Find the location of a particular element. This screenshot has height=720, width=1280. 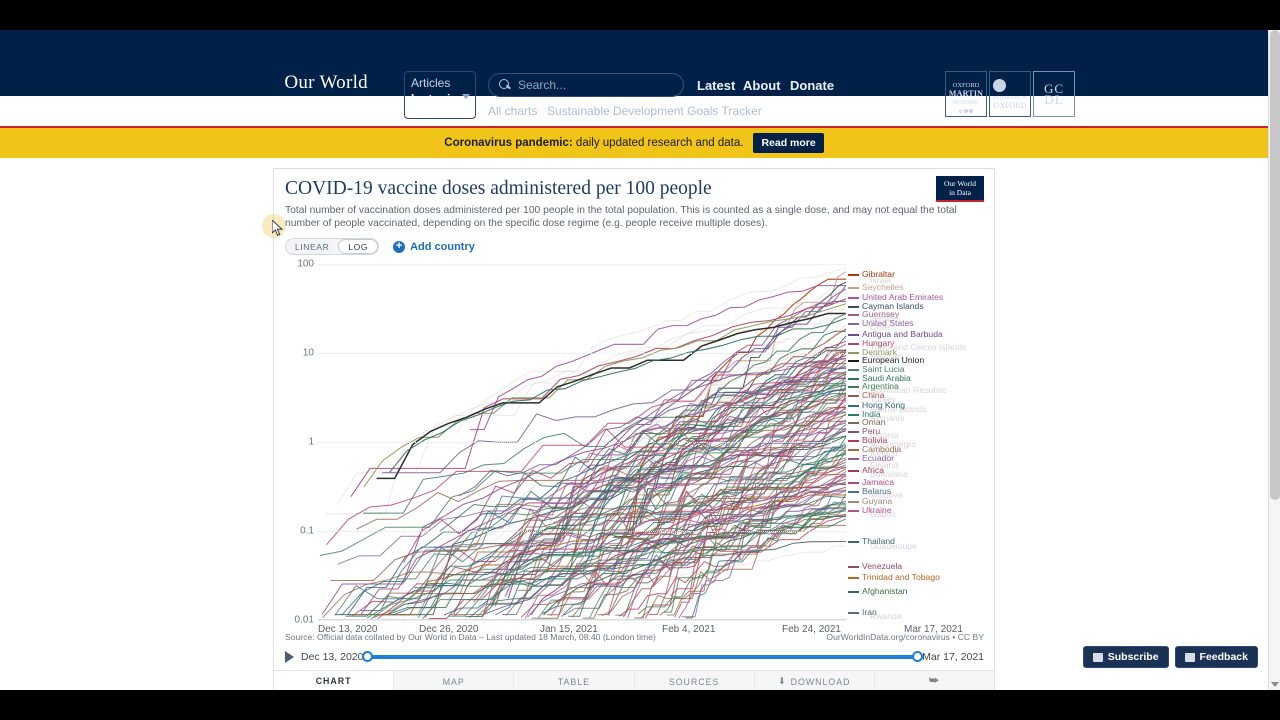

legend-label: Belarus is located at coordinates (869, 491).